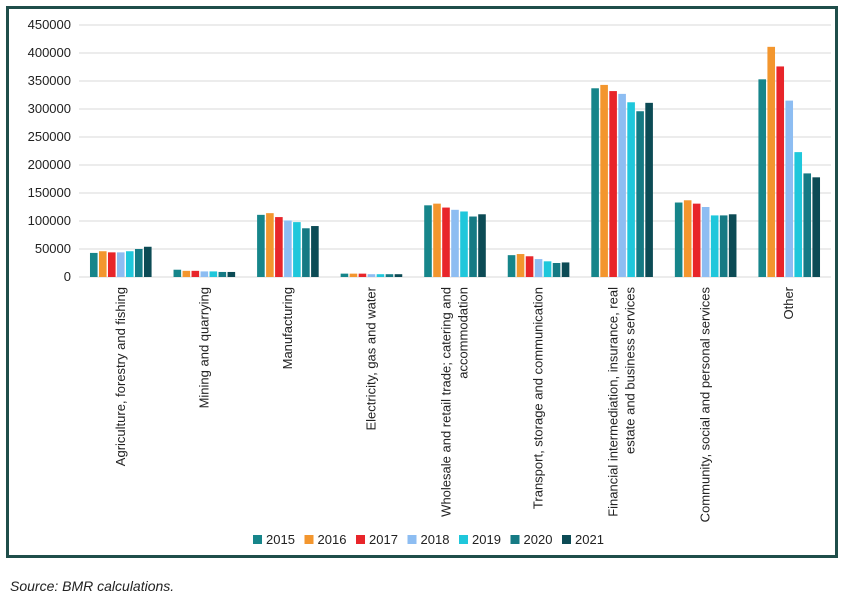  Describe the element at coordinates (566, 539) in the screenshot. I see `legend-swatch-2021` at that location.